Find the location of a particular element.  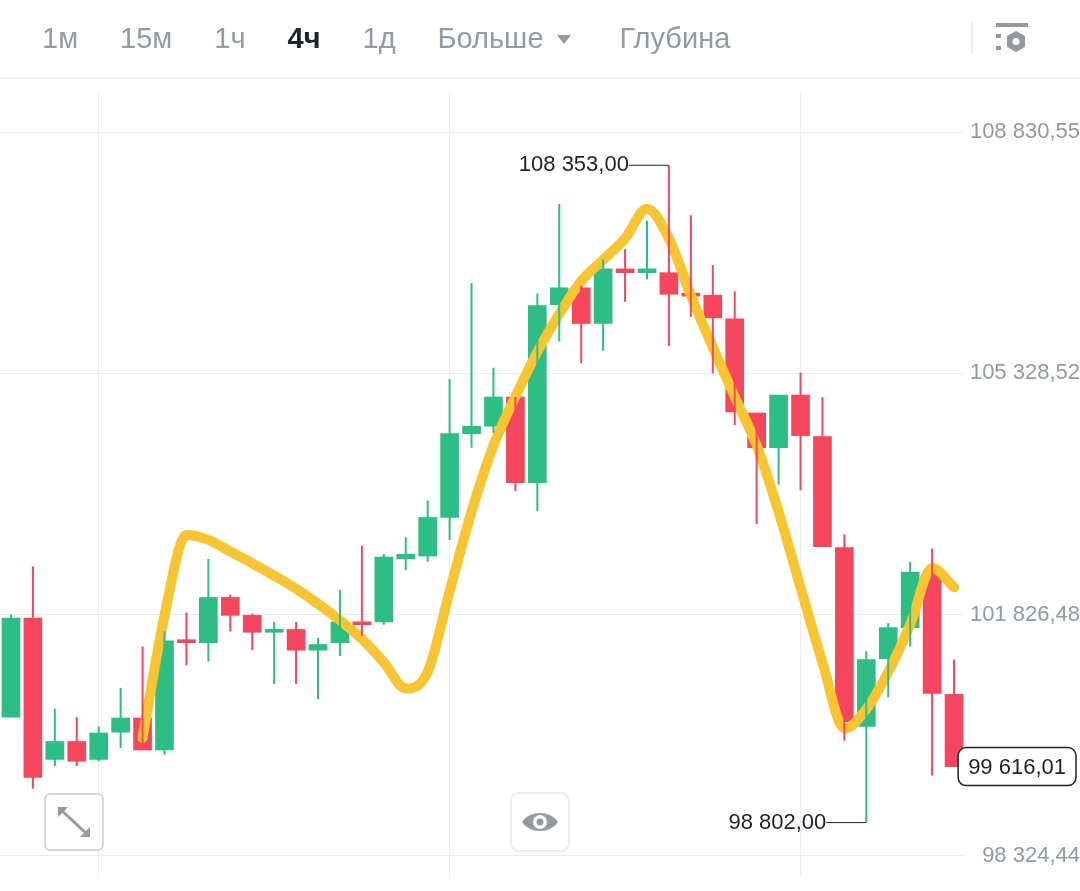

text: 1ч is located at coordinates (230, 38).